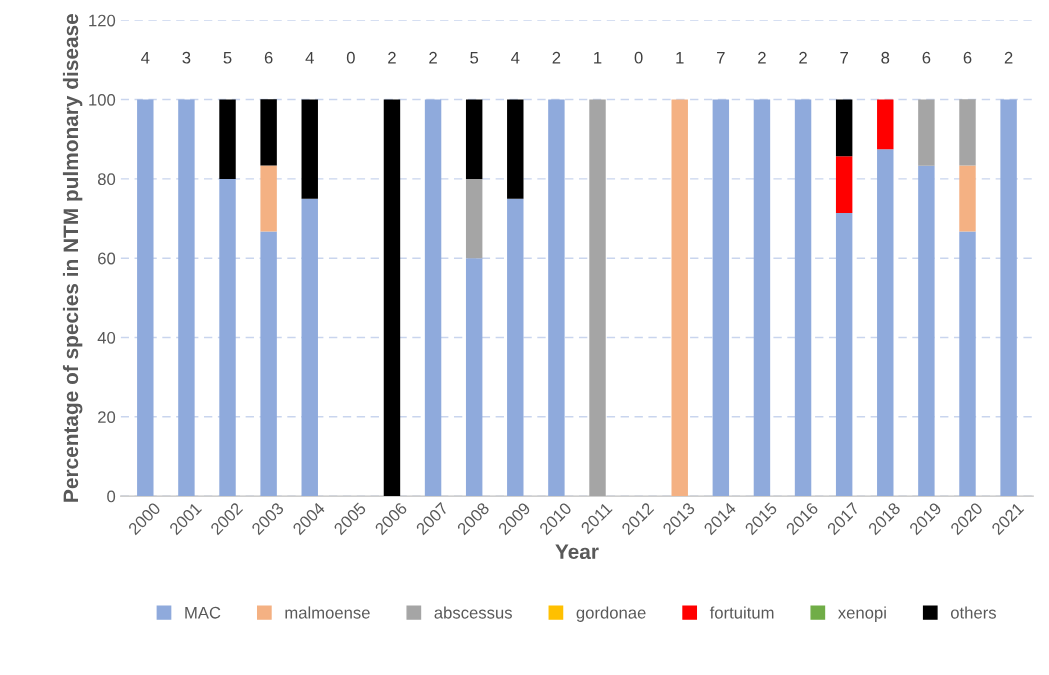  I want to click on y-tick-label: 100, so click(102, 99).